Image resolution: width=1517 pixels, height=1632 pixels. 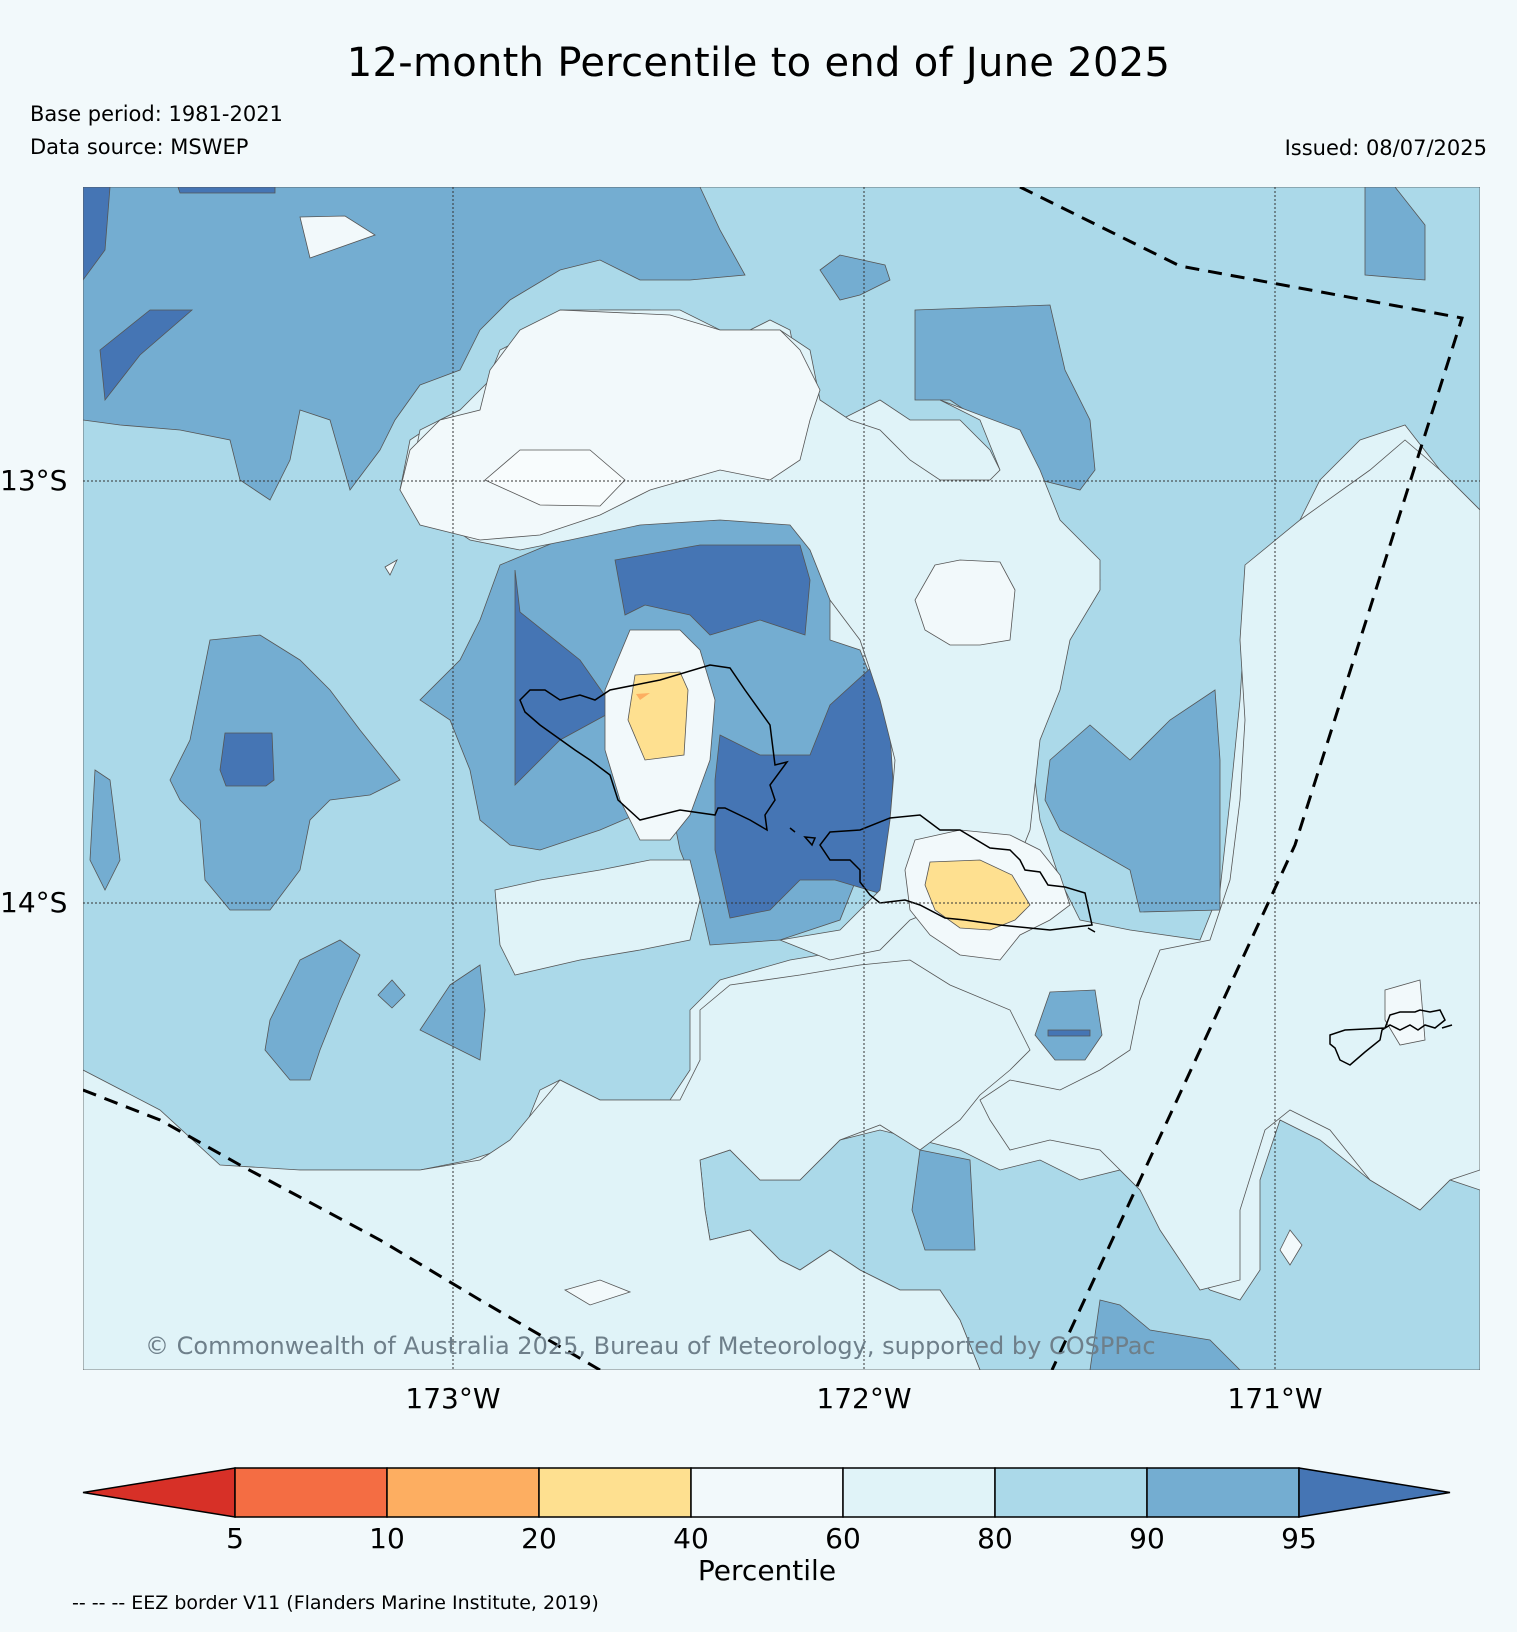 I want to click on colorbar-tick-5: 5, so click(x=235, y=1538).